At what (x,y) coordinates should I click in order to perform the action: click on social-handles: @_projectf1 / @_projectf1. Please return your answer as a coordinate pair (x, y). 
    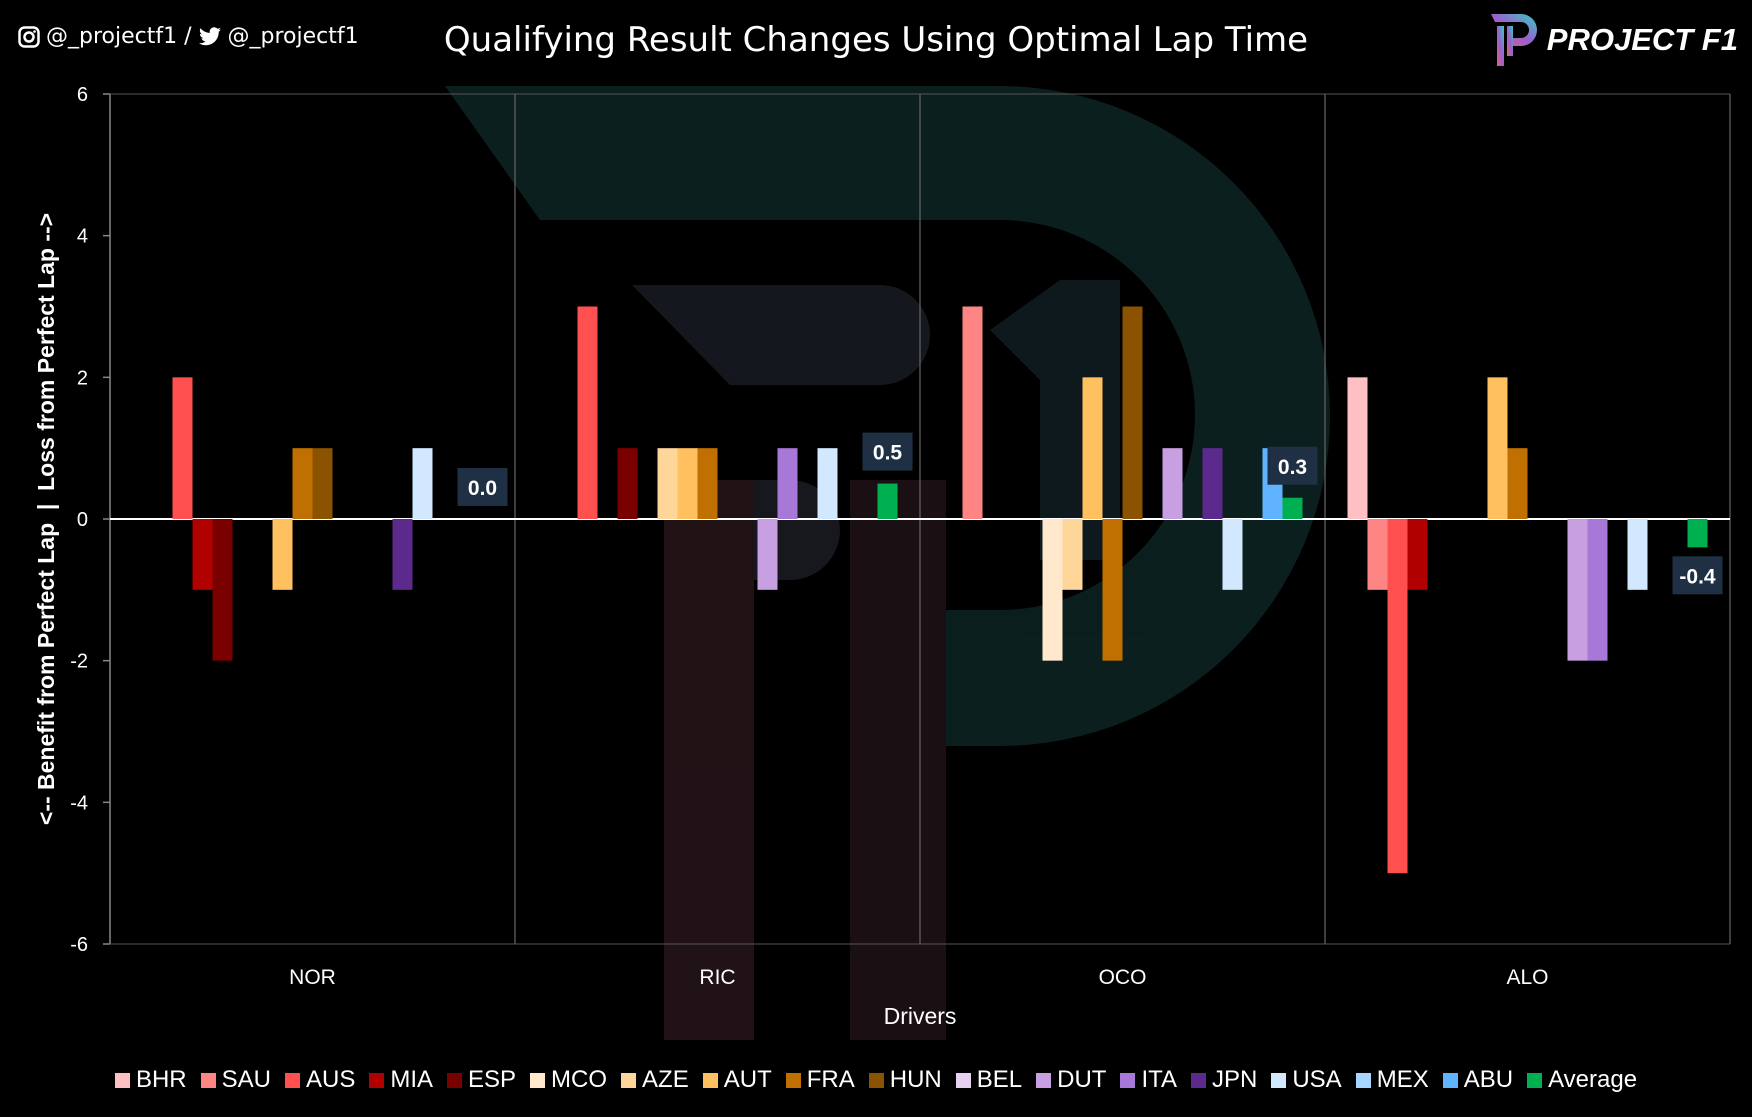
    Looking at the image, I should click on (188, 36).